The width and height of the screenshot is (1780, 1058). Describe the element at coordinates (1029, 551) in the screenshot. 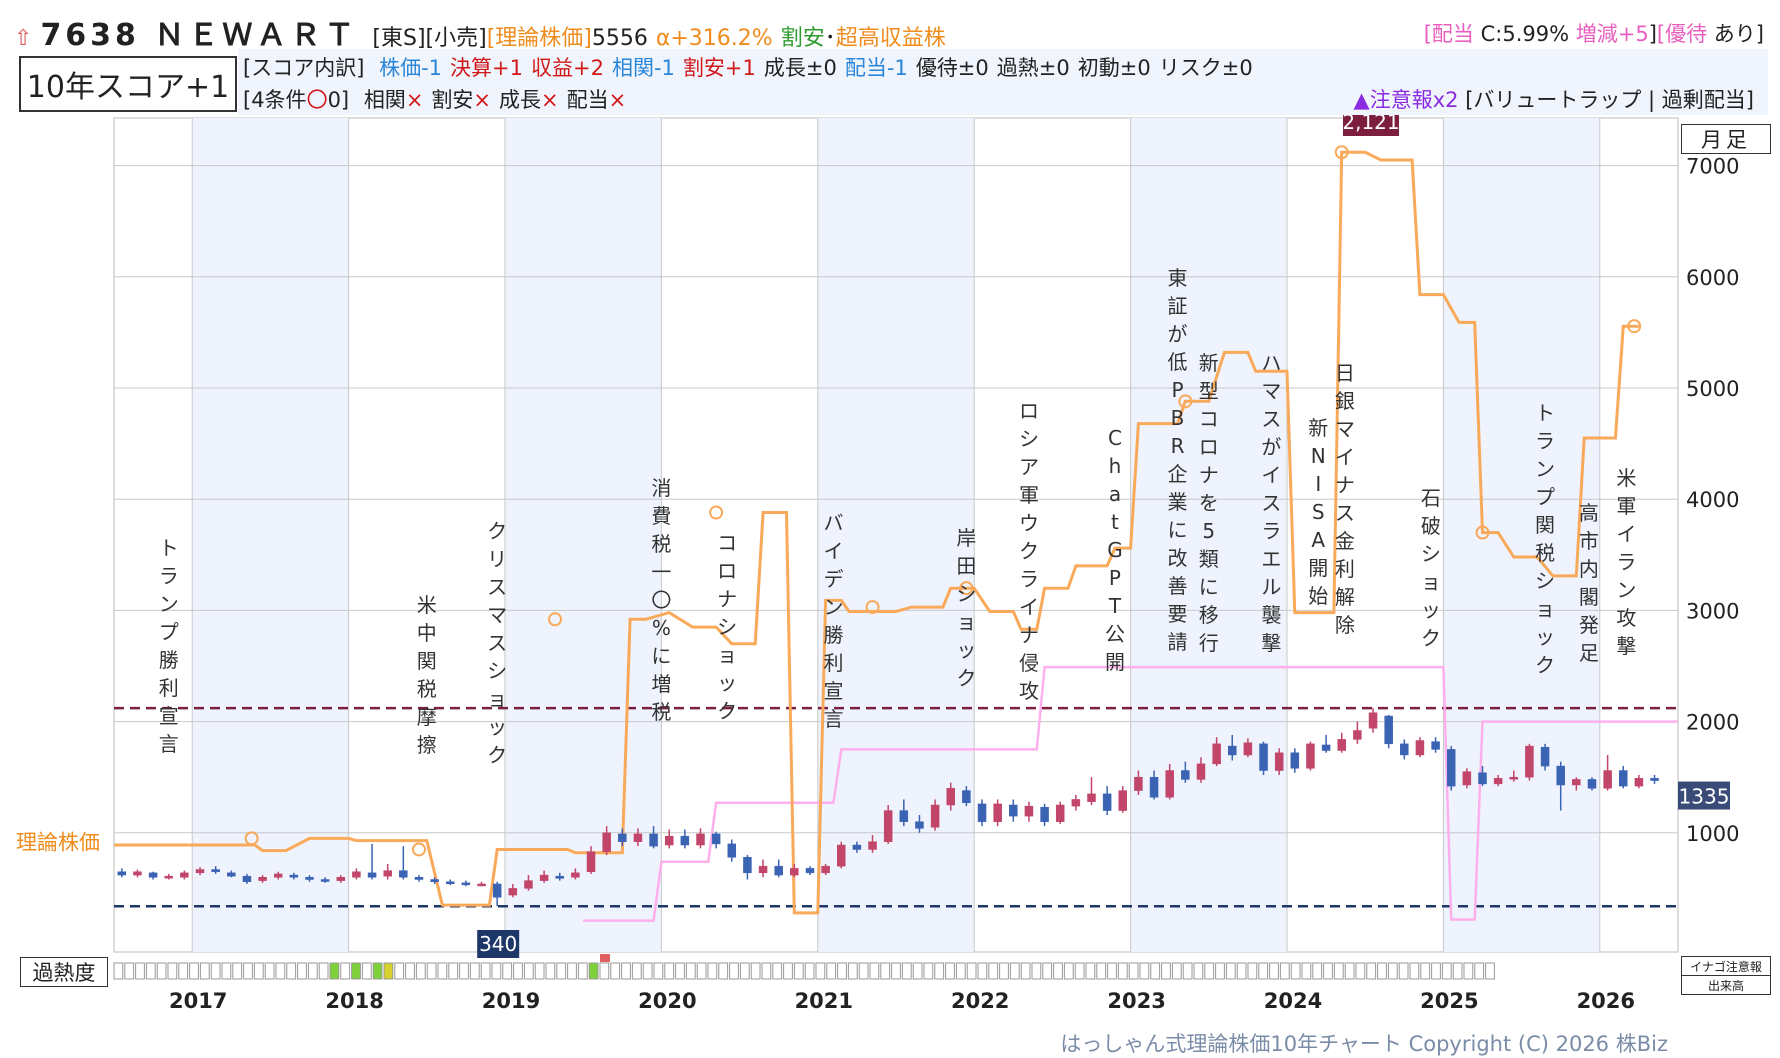

I see `event-annotation: ロシア軍ウクライナ侵攻` at that location.